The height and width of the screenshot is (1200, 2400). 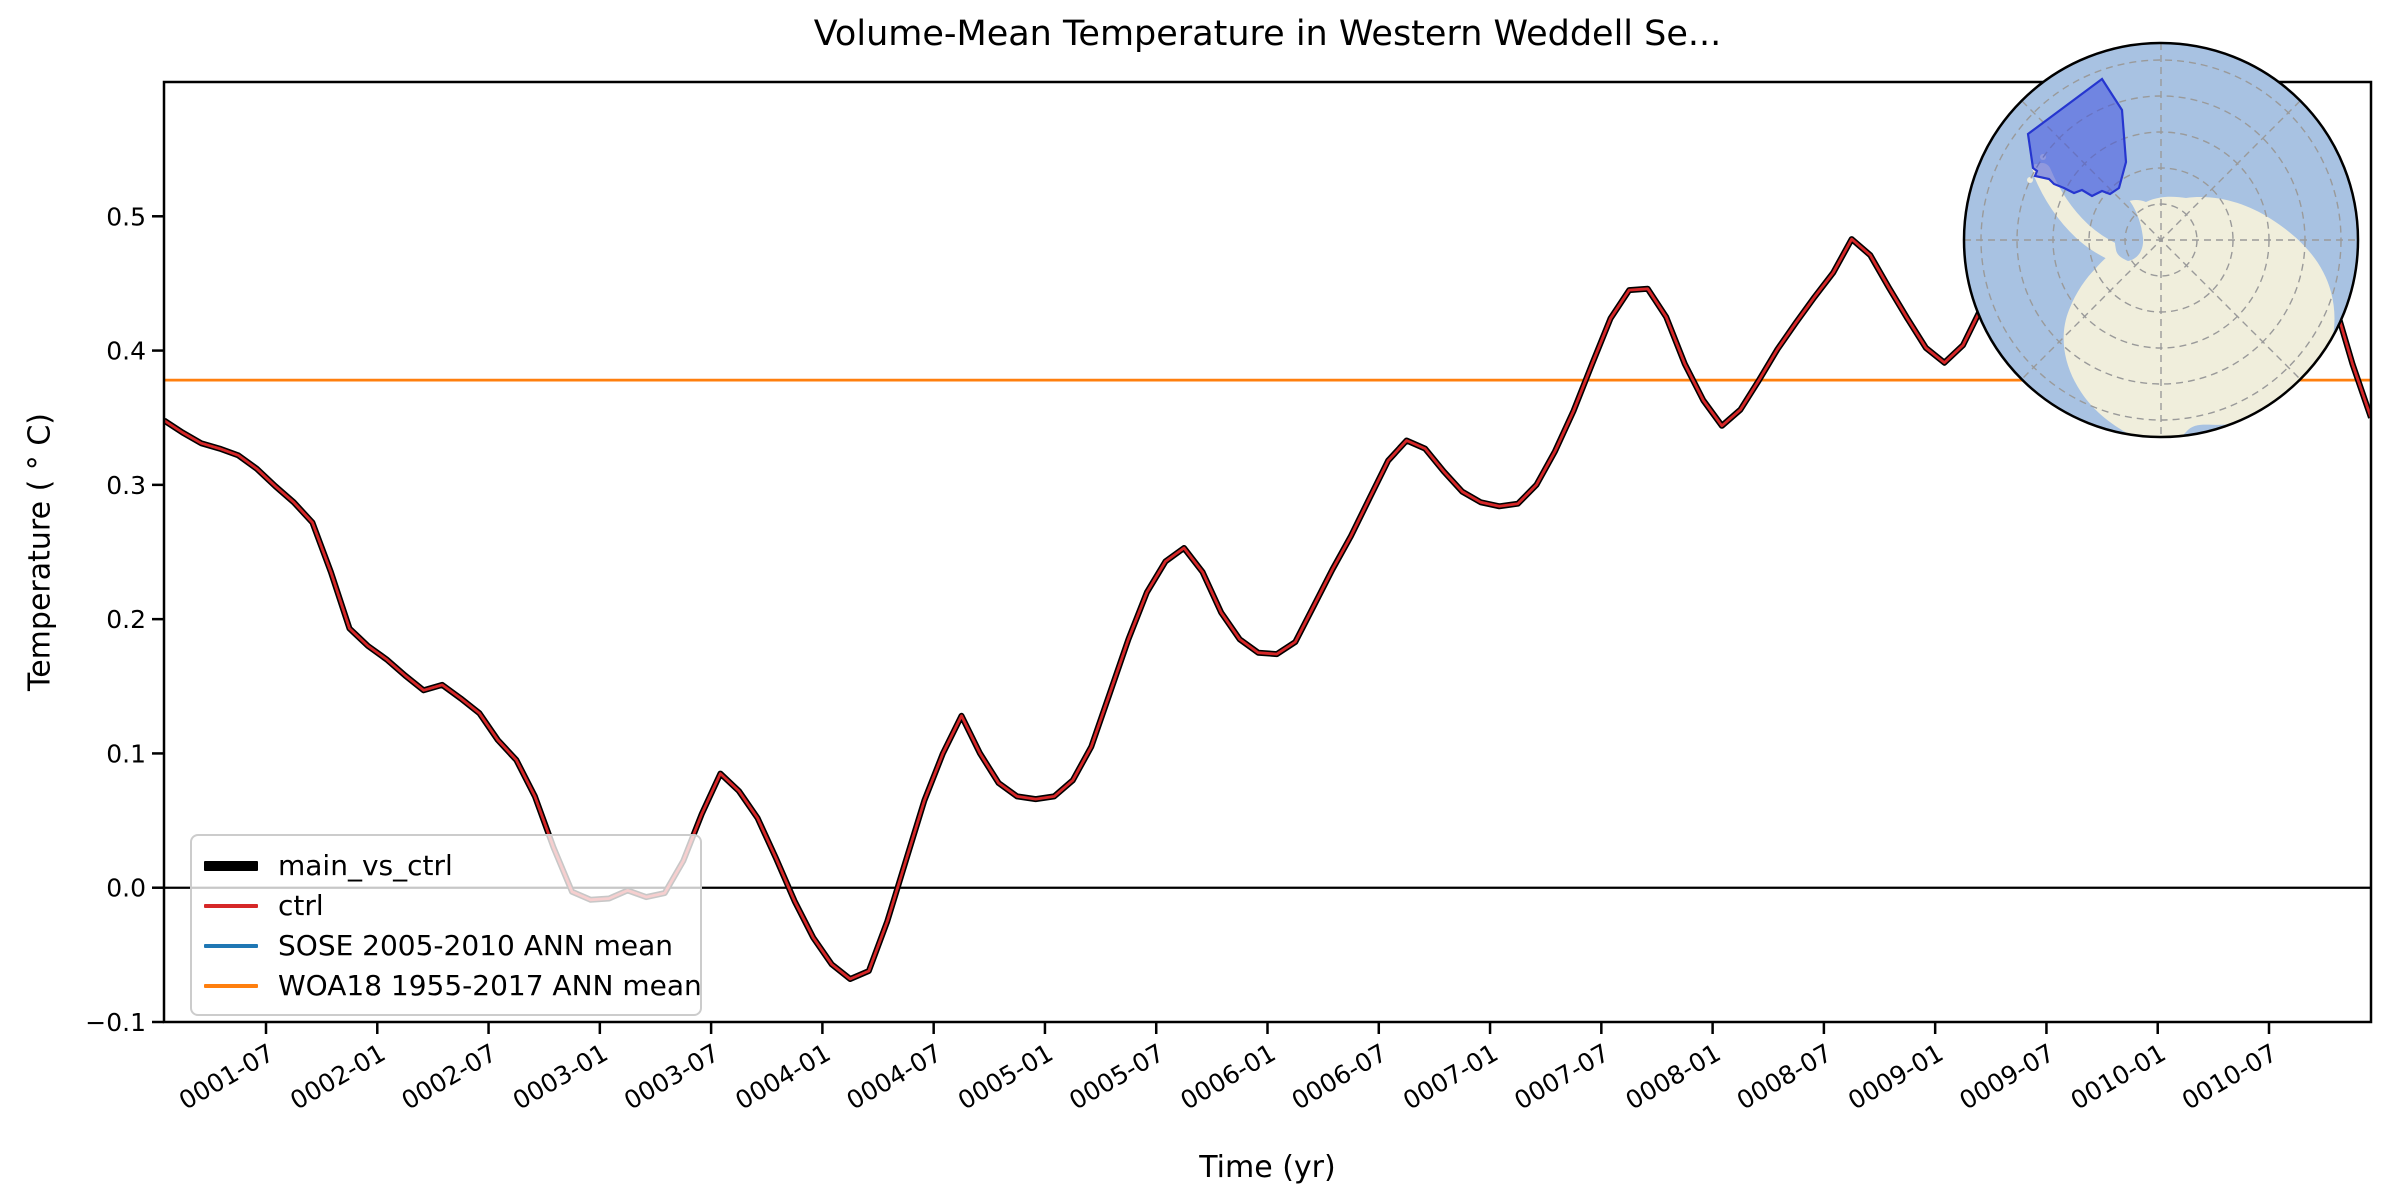 What do you see at coordinates (2118, 1076) in the screenshot?
I see `x-tick-label: 0010-01` at bounding box center [2118, 1076].